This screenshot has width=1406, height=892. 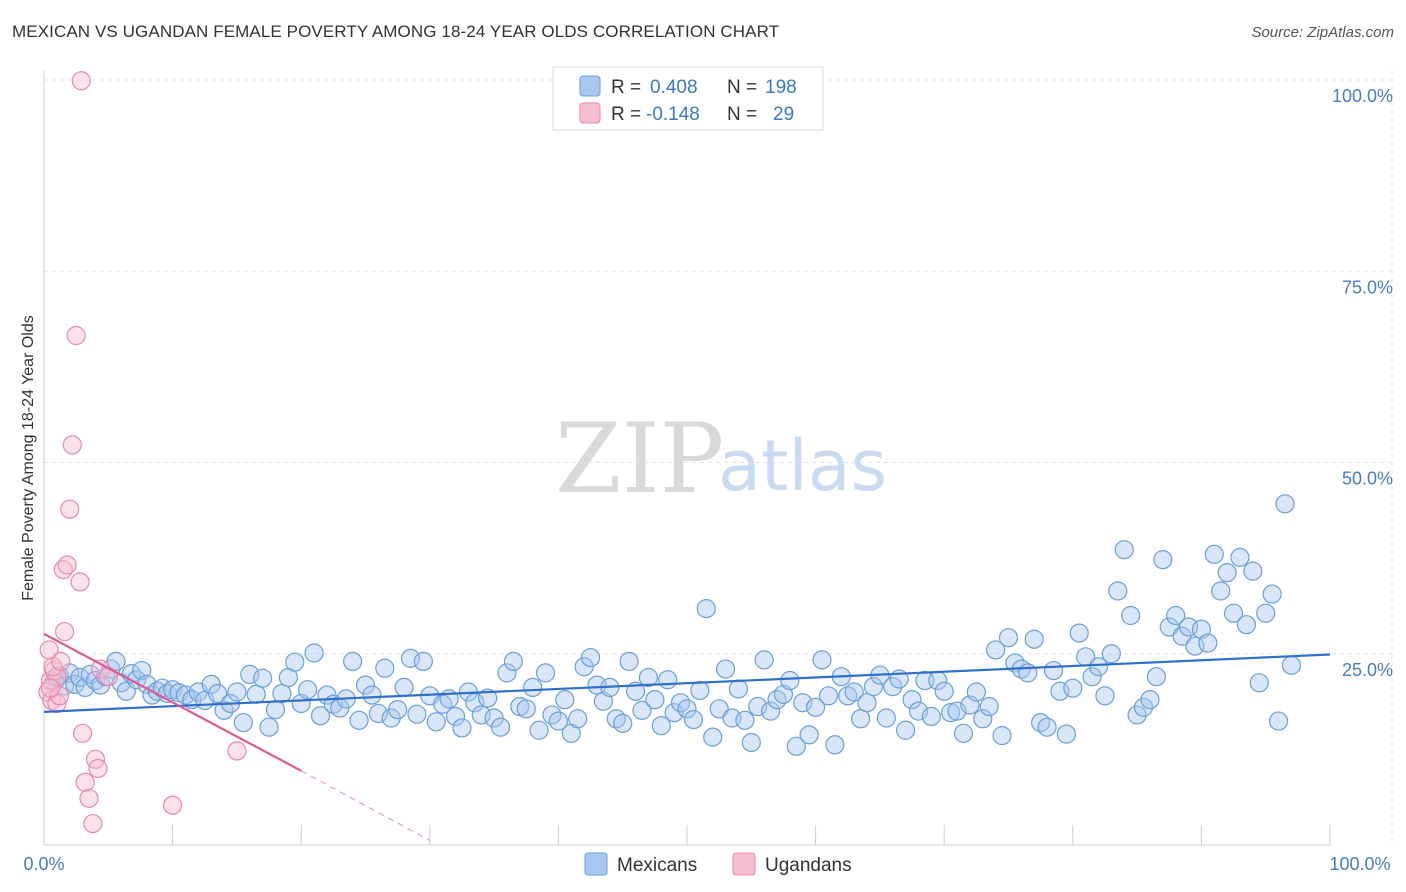 What do you see at coordinates (783, 114) in the screenshot?
I see `legend-n-value-ugandans: 29` at bounding box center [783, 114].